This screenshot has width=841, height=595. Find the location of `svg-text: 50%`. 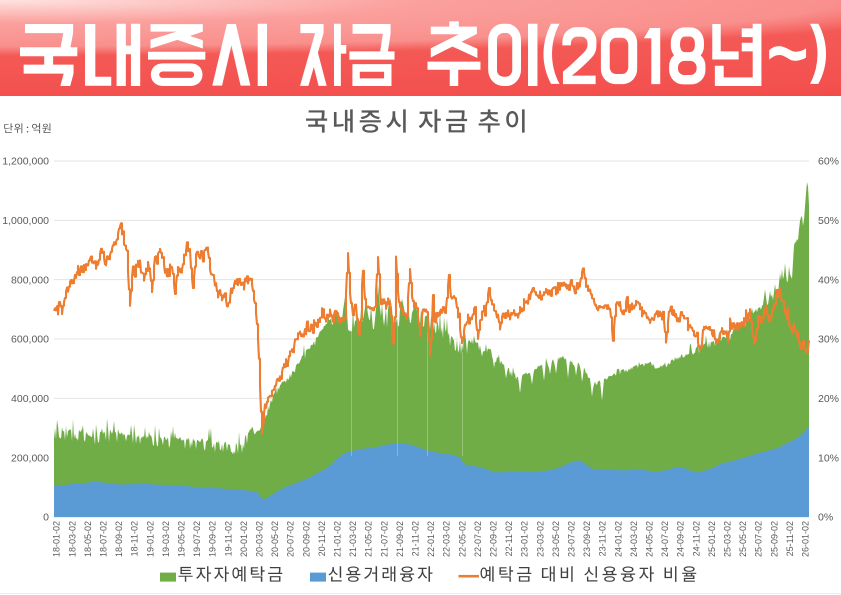

svg-text: 50% is located at coordinates (828, 221).